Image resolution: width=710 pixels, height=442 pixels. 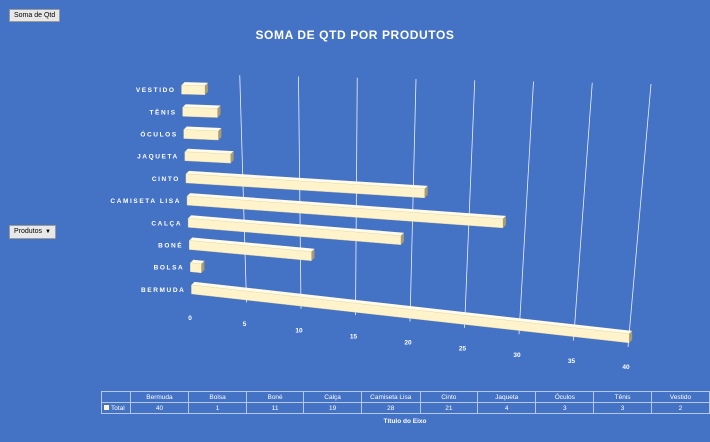 What do you see at coordinates (507, 408) in the screenshot?
I see `table-value-cell: 4` at bounding box center [507, 408].